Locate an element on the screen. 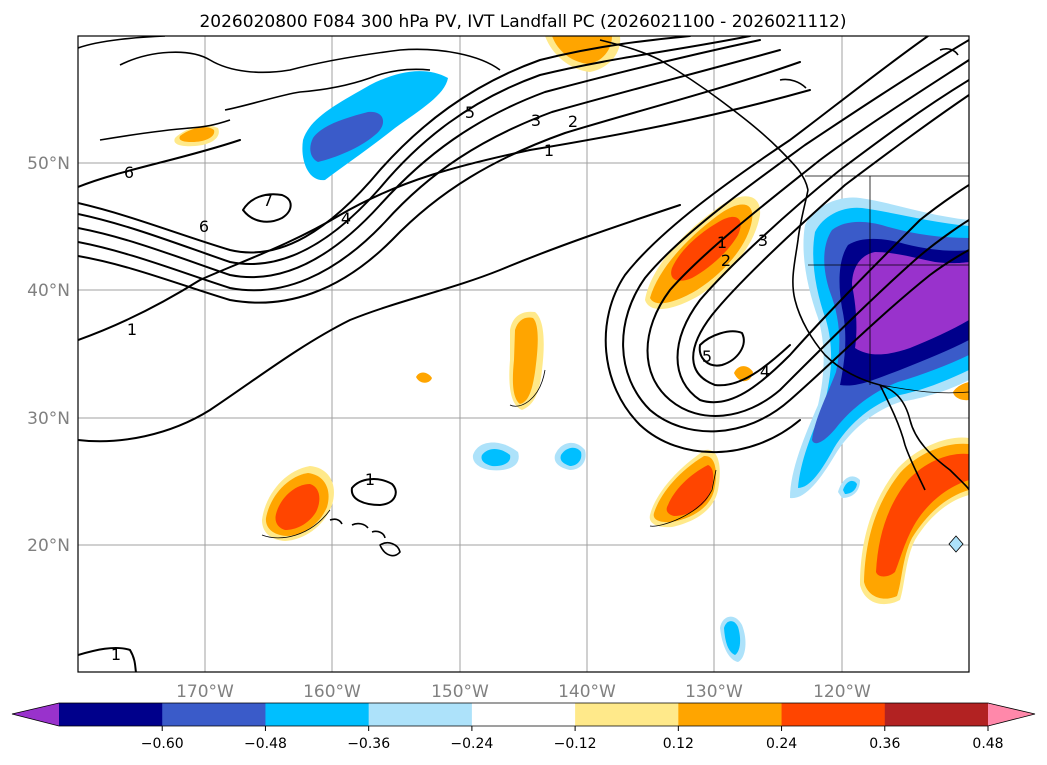 Image resolution: width=1047 pixels, height=765 pixels. ivt-blob-148w is located at coordinates (496, 458).